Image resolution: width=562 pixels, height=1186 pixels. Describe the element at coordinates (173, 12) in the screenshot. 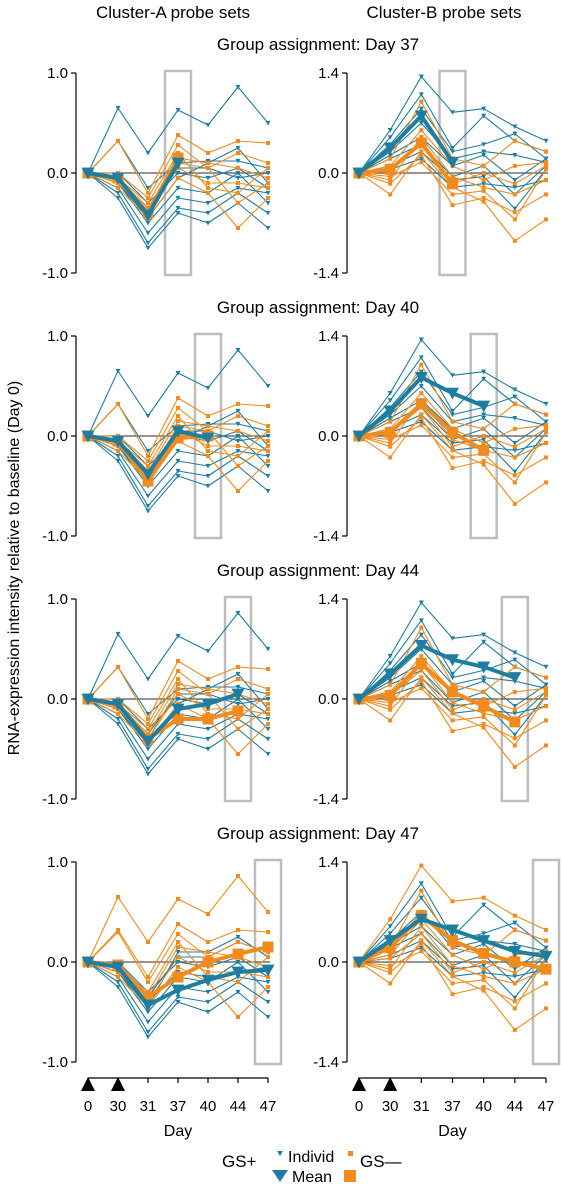

I see `column-title-a: Cluster-A probe sets` at that location.